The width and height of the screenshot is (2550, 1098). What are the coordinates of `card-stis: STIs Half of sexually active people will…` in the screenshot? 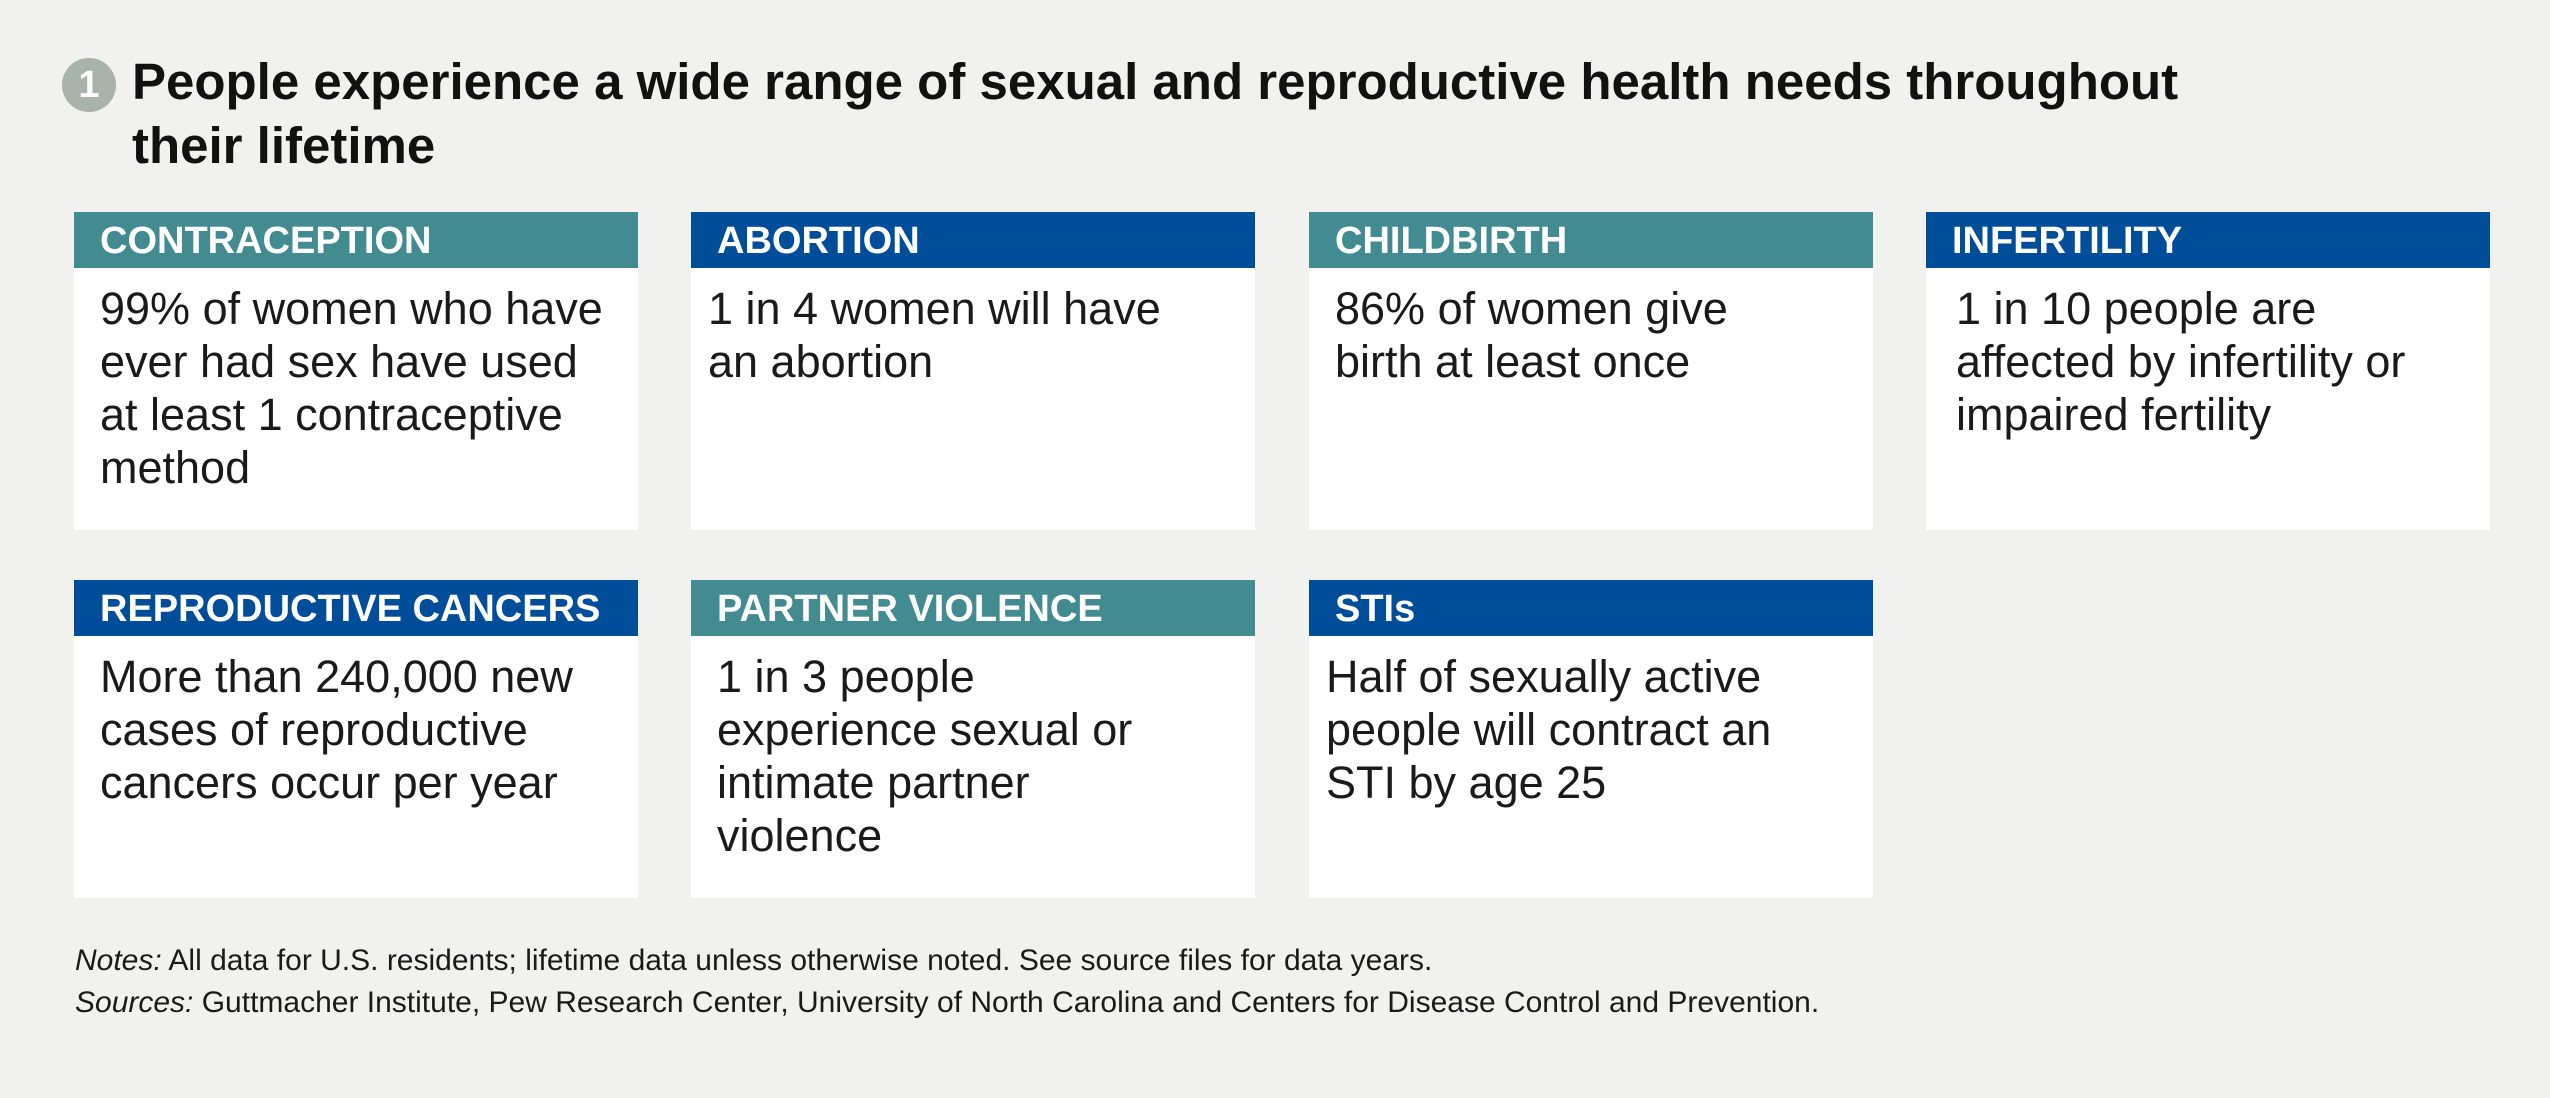 It's located at (1591, 739).